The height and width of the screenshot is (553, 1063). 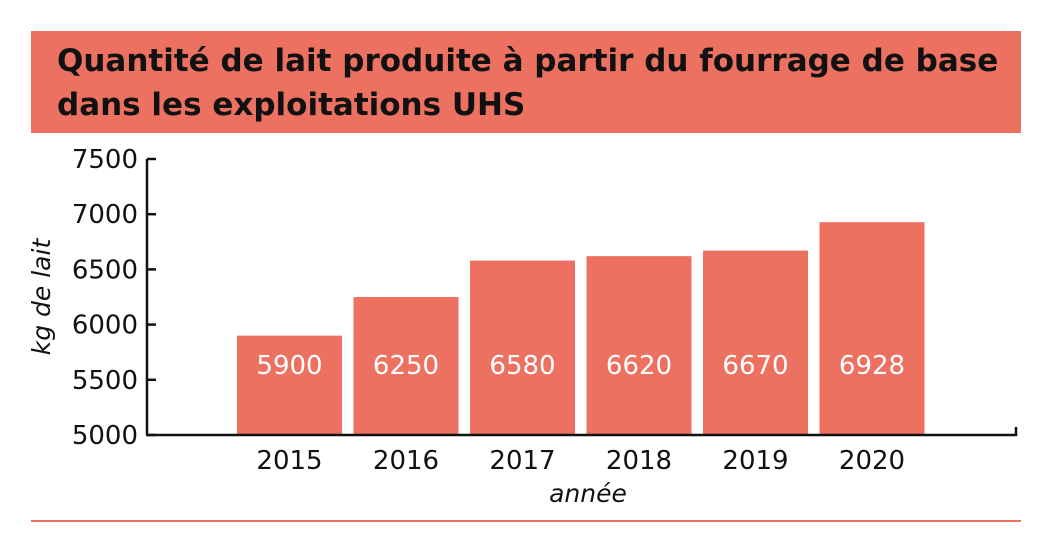 What do you see at coordinates (105, 381) in the screenshot?
I see `y-tick-label: 5500` at bounding box center [105, 381].